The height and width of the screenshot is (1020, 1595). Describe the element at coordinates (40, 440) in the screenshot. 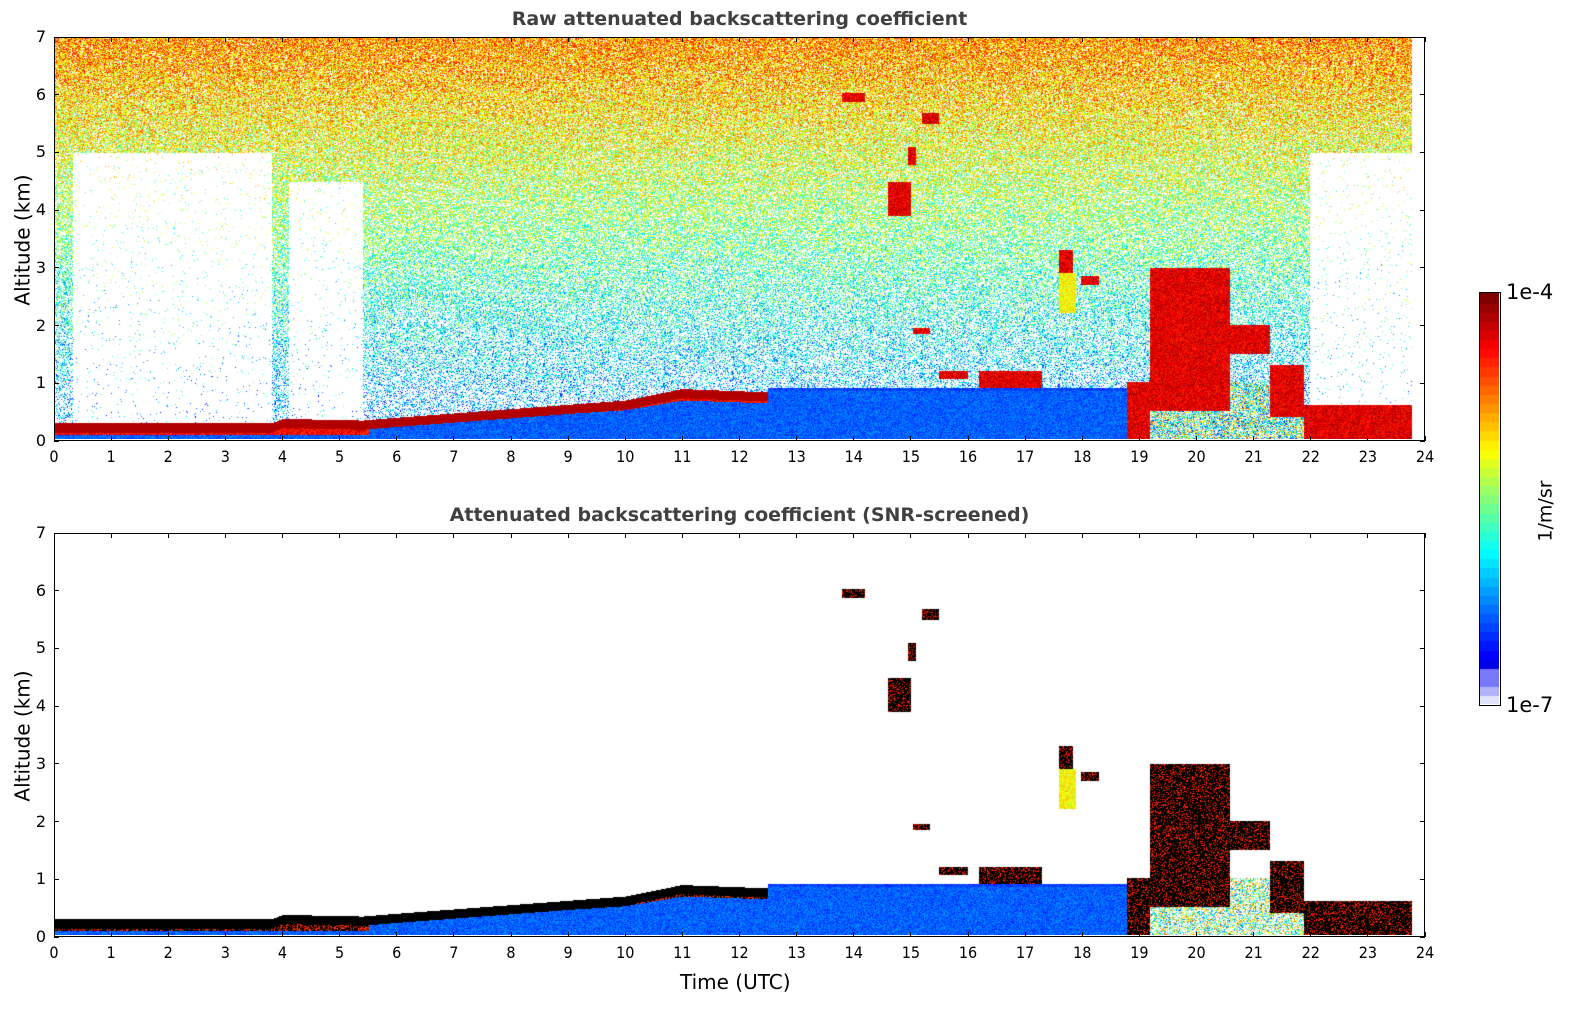

I see `y-tick-label: 0` at that location.